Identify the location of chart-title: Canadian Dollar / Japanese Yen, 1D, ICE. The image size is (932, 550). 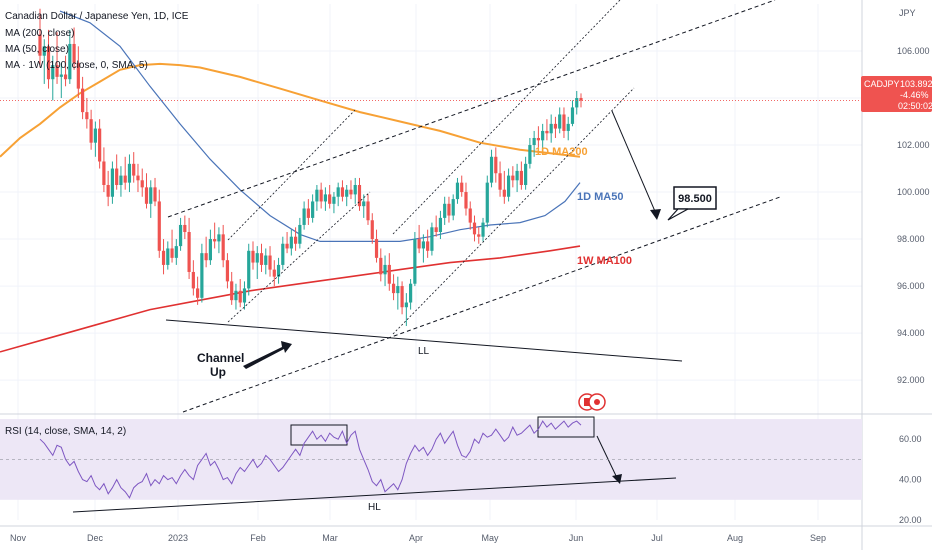
(97, 16).